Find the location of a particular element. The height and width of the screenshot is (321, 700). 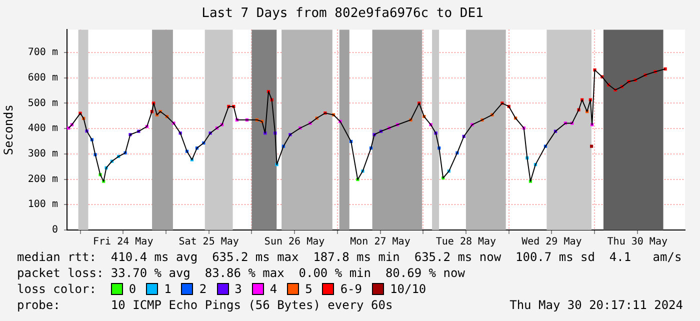

y-tick-label: 400 m is located at coordinates (43, 128).